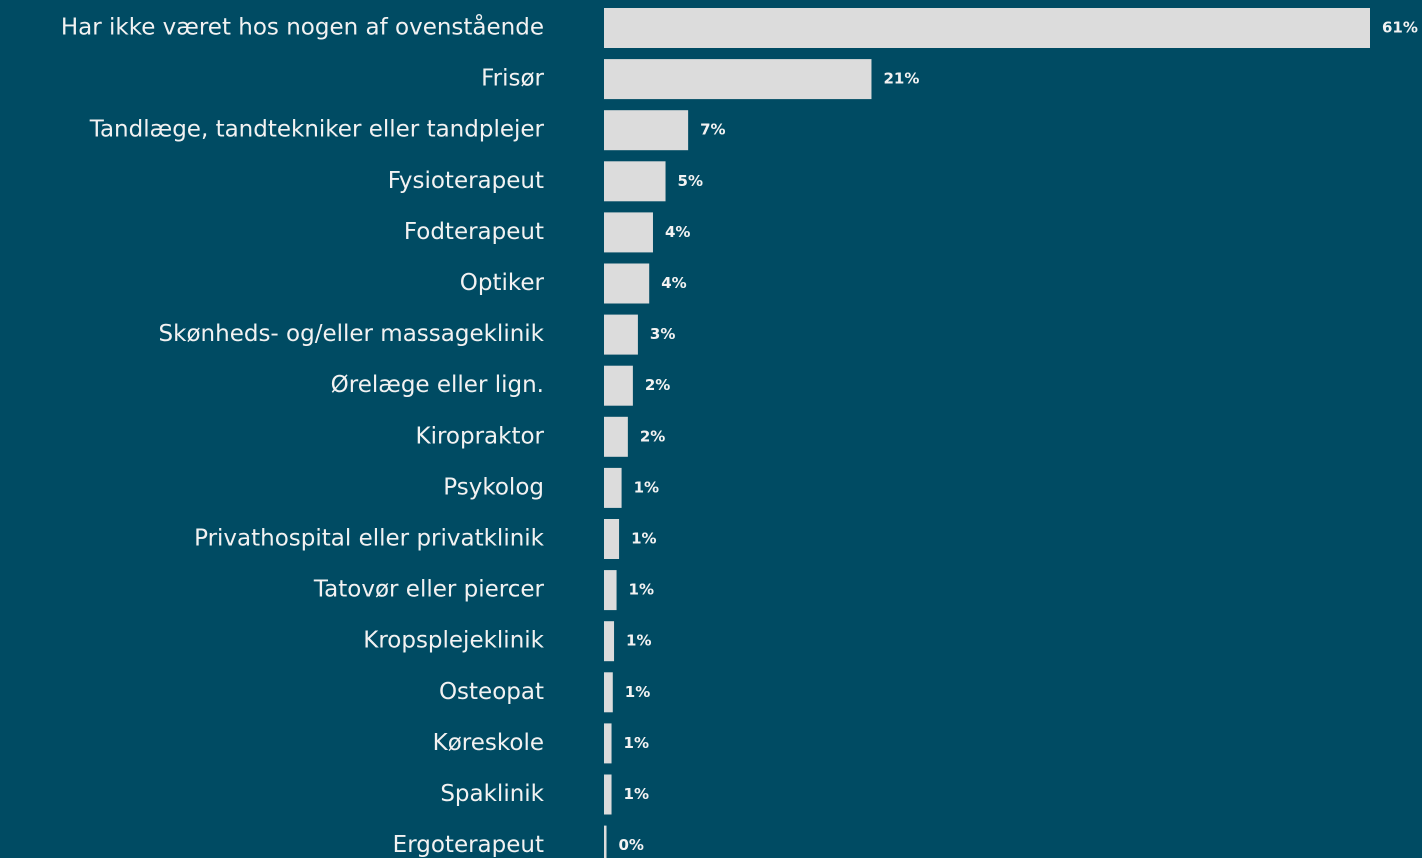  Describe the element at coordinates (437, 385) in the screenshot. I see `category-label: Ørelæge eller lign.` at that location.